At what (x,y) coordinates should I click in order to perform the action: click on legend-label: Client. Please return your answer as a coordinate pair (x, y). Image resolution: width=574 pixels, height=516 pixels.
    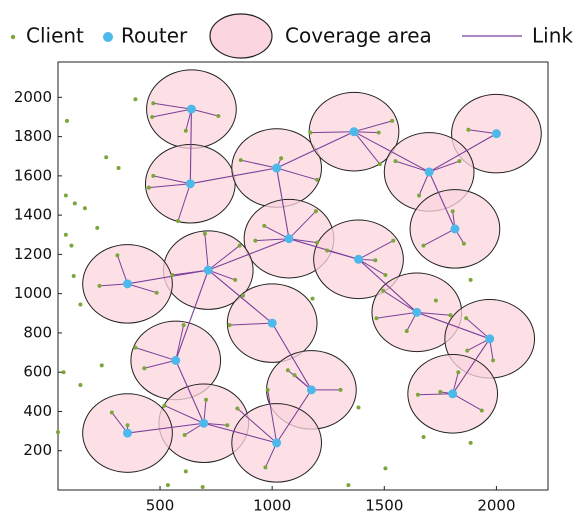
    Looking at the image, I should click on (55, 36).